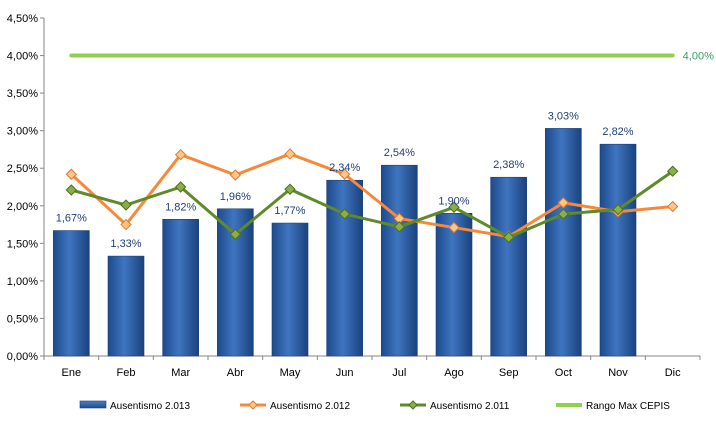 This screenshot has width=716, height=426. I want to click on x-tick-label: May, so click(290, 373).